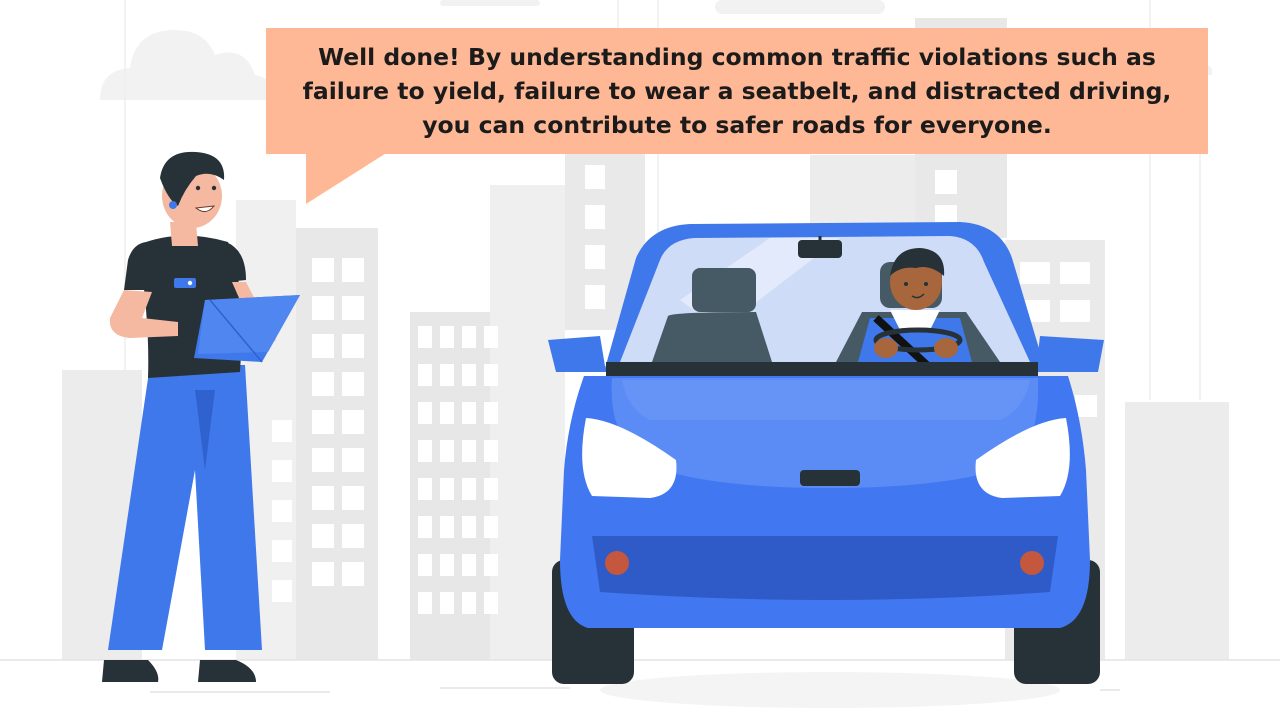 The width and height of the screenshot is (1280, 720). Describe the element at coordinates (347, 178) in the screenshot. I see `speech-bubble-tail` at that location.